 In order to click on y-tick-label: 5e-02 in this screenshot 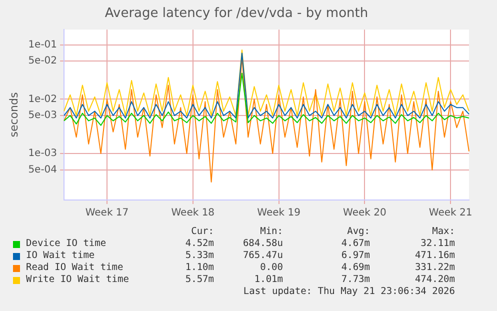, I will do `click(43, 61)`.